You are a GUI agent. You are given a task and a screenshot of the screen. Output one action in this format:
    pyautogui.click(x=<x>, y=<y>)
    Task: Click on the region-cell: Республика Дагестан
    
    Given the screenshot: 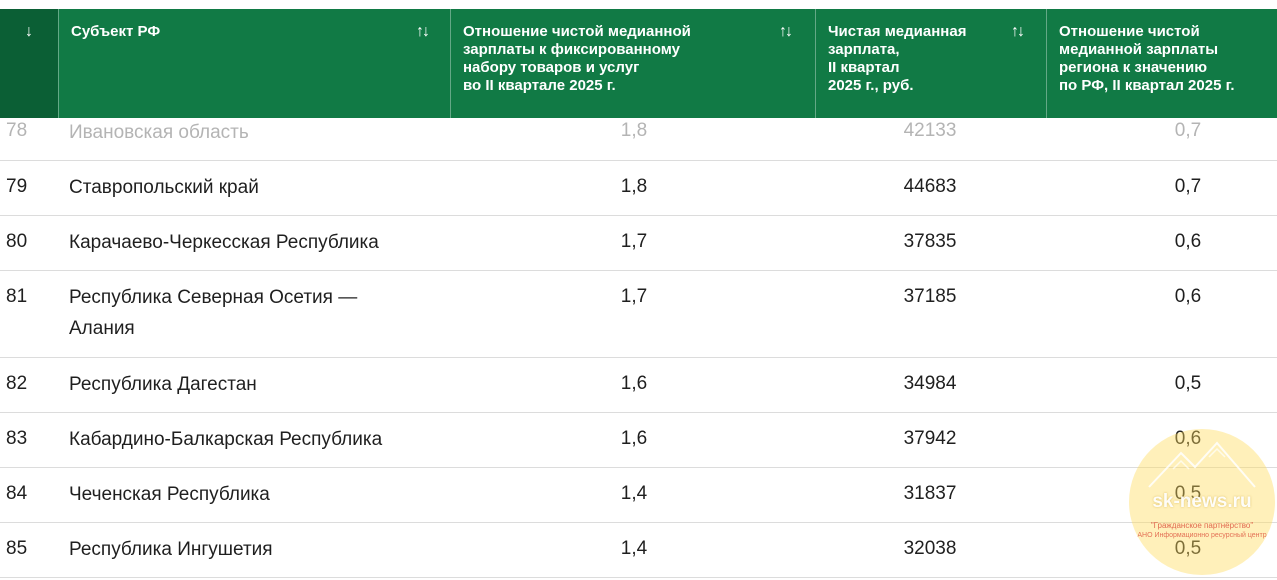 What is the action you would take?
    pyautogui.click(x=163, y=384)
    